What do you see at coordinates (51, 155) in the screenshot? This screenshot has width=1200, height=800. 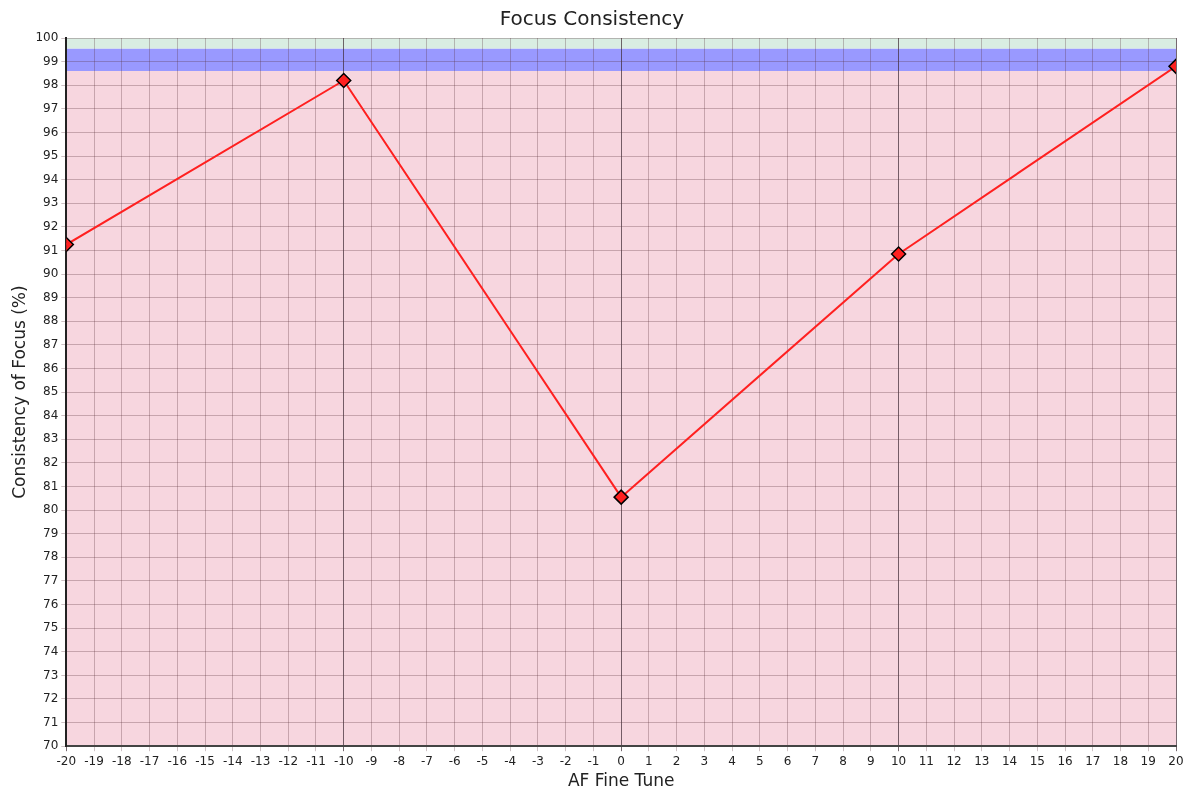 I see `y-tick-label: 95` at bounding box center [51, 155].